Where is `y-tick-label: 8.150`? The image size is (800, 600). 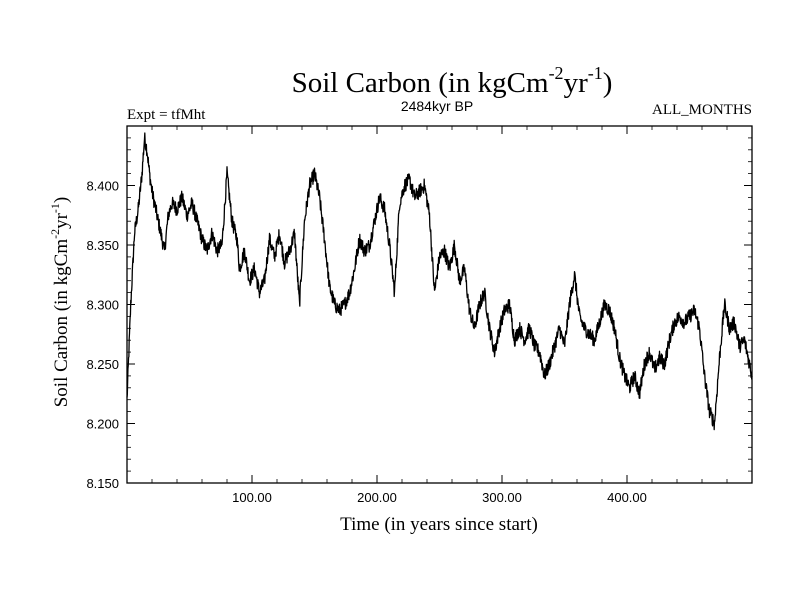 y-tick-label: 8.150 is located at coordinates (102, 483).